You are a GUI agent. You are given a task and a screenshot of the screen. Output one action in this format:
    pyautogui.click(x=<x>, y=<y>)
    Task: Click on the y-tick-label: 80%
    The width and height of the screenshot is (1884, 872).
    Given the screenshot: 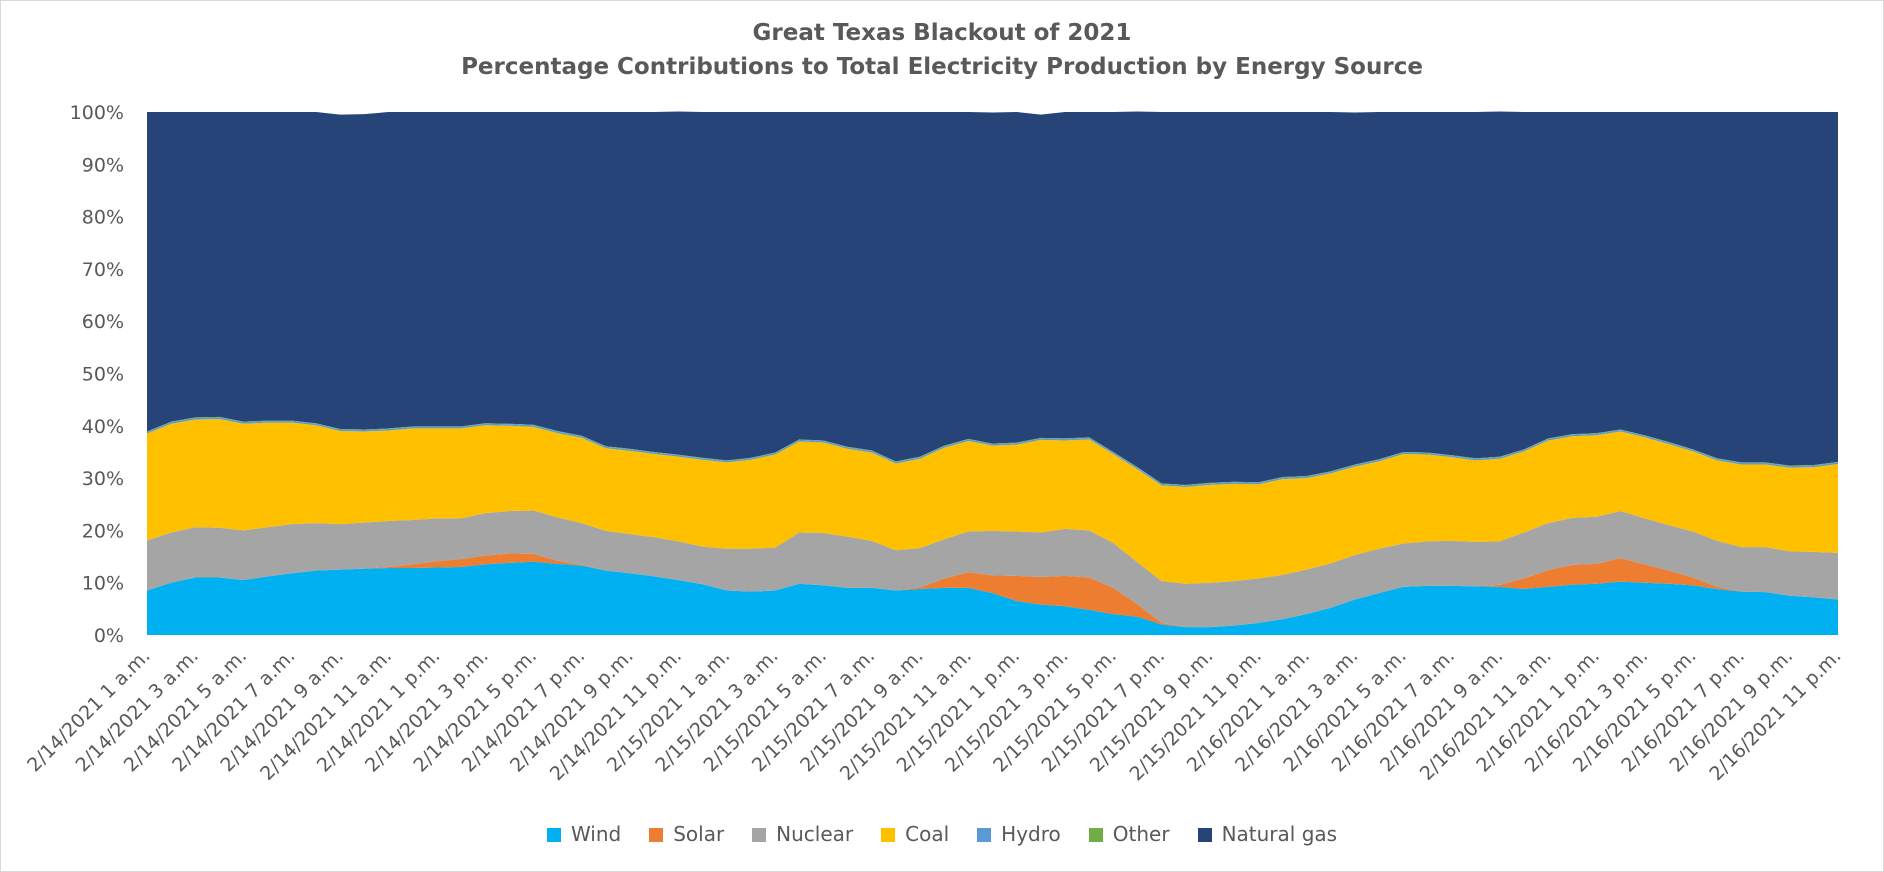 What is the action you would take?
    pyautogui.click(x=103, y=218)
    